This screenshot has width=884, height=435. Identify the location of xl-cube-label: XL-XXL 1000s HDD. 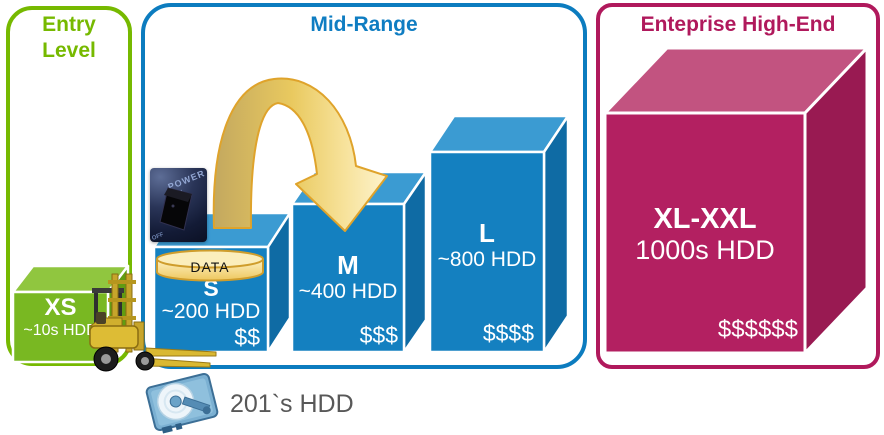
(705, 234).